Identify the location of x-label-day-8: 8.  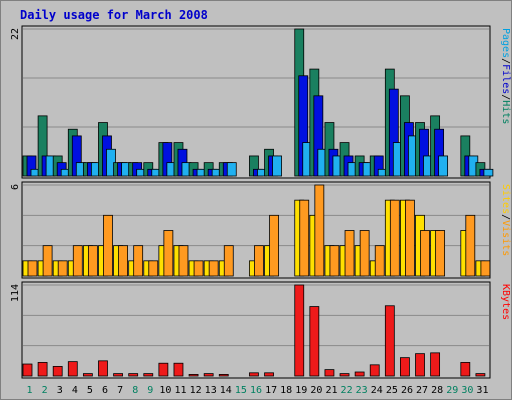
(135, 390).